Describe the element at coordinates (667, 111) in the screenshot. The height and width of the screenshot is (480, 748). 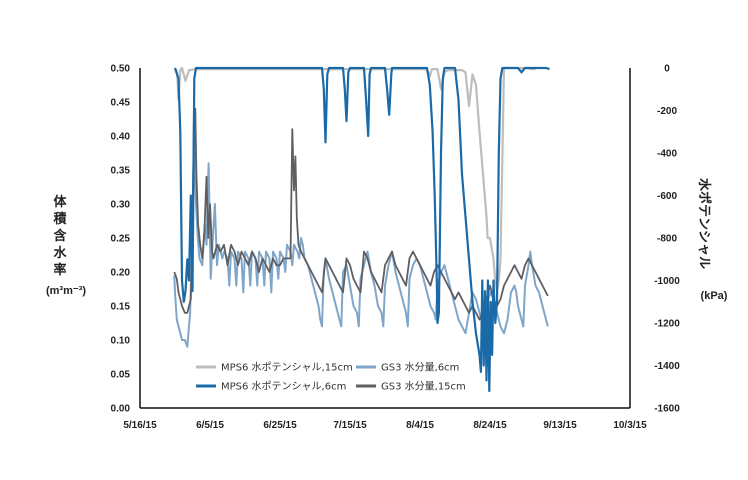
I see `right-tick-label: -200` at that location.